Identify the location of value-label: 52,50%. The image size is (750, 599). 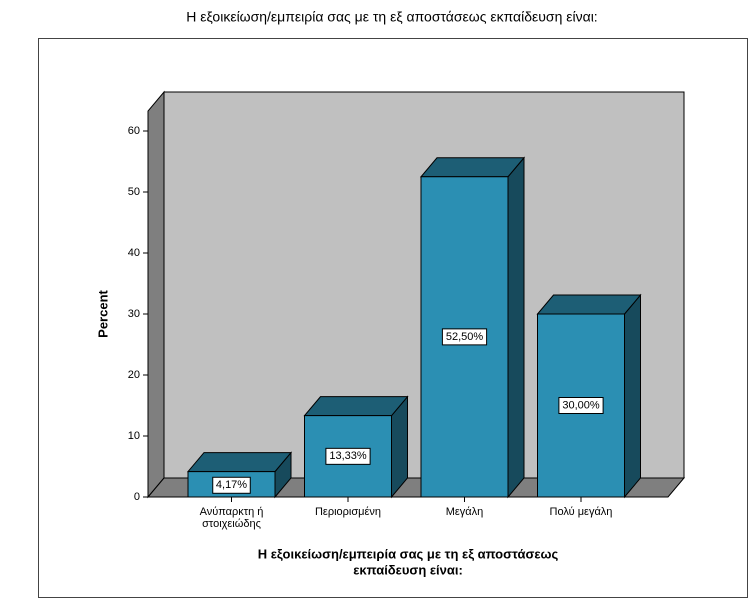
(465, 337).